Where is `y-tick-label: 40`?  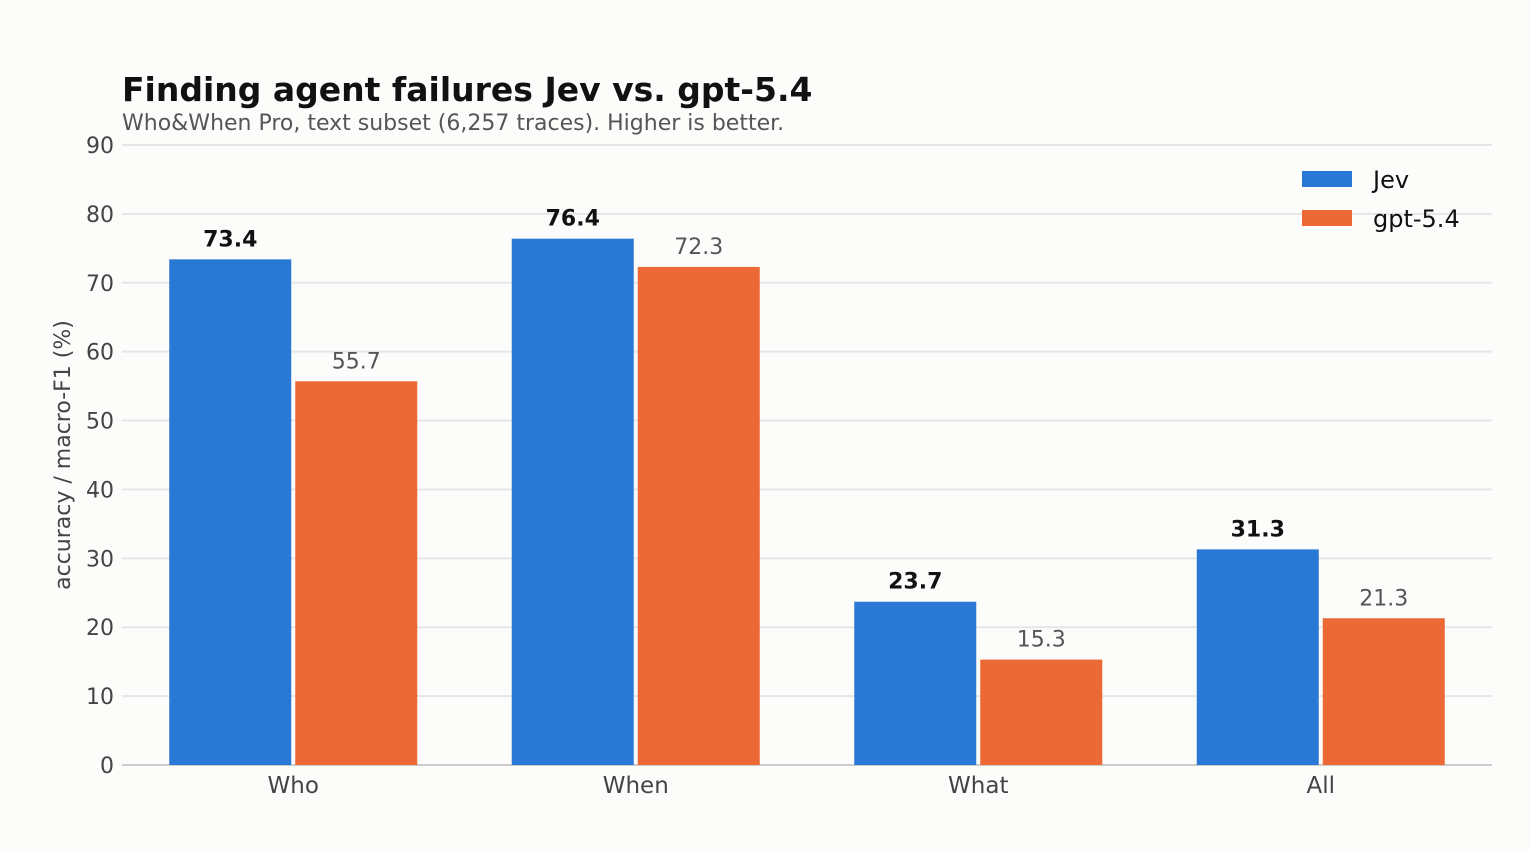
y-tick-label: 40 is located at coordinates (100, 490).